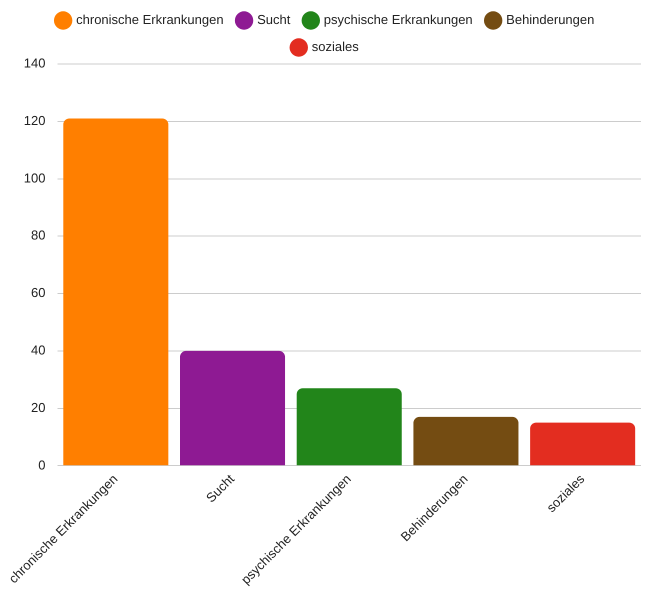 Image resolution: width=649 pixels, height=594 pixels. What do you see at coordinates (38, 407) in the screenshot?
I see `y-tick-label: 20` at bounding box center [38, 407].